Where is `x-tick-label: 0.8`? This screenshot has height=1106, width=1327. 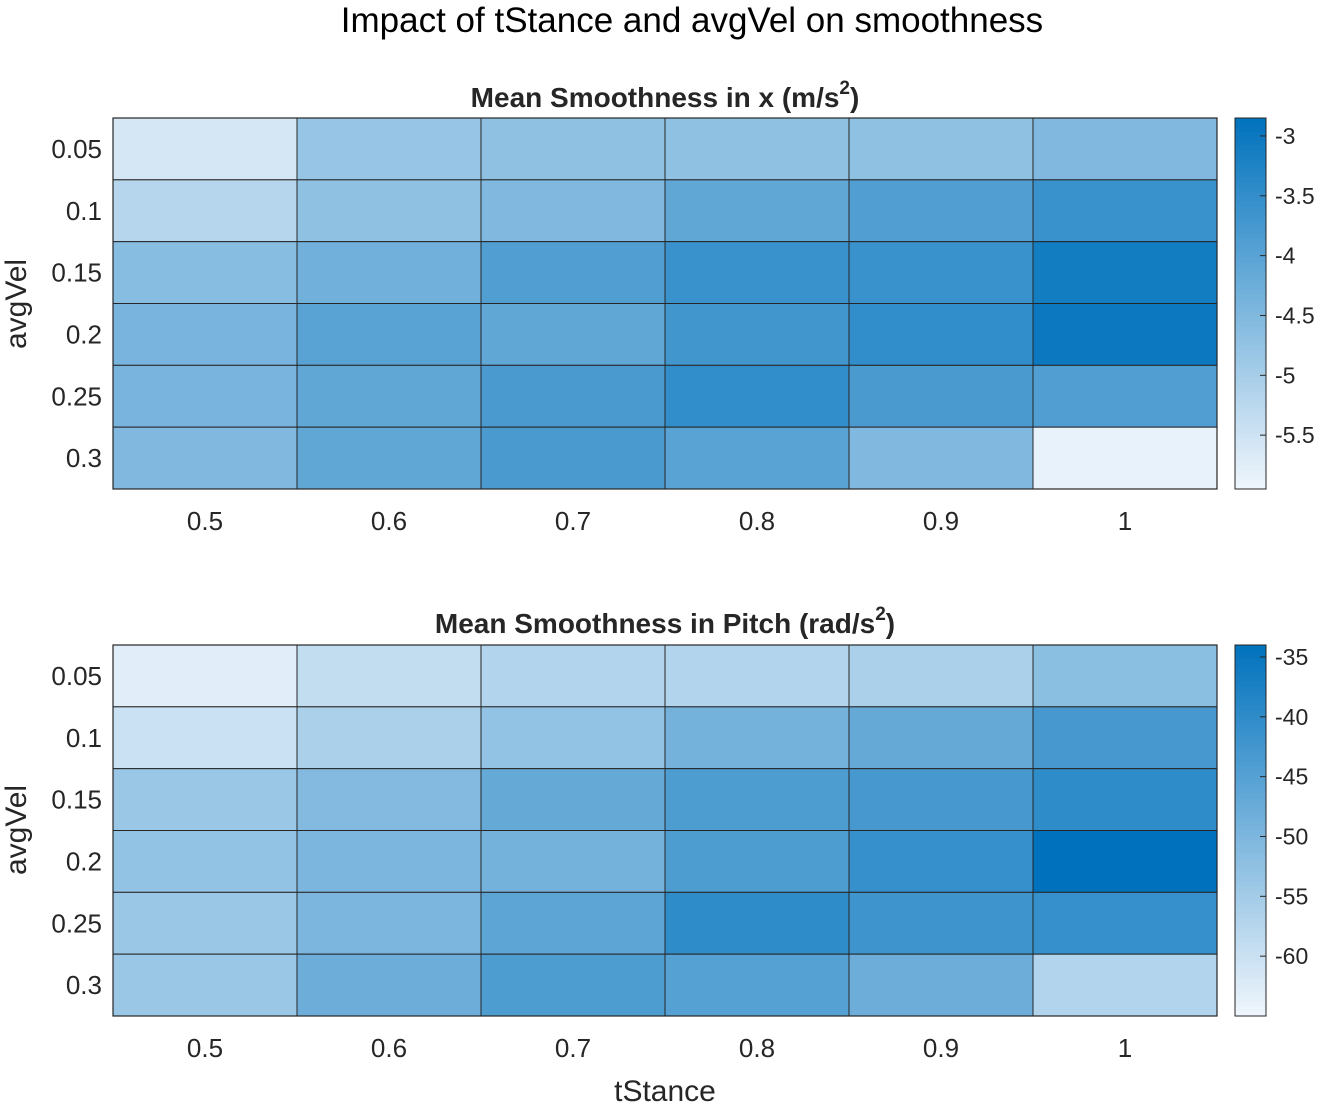 x-tick-label: 0.8 is located at coordinates (757, 521).